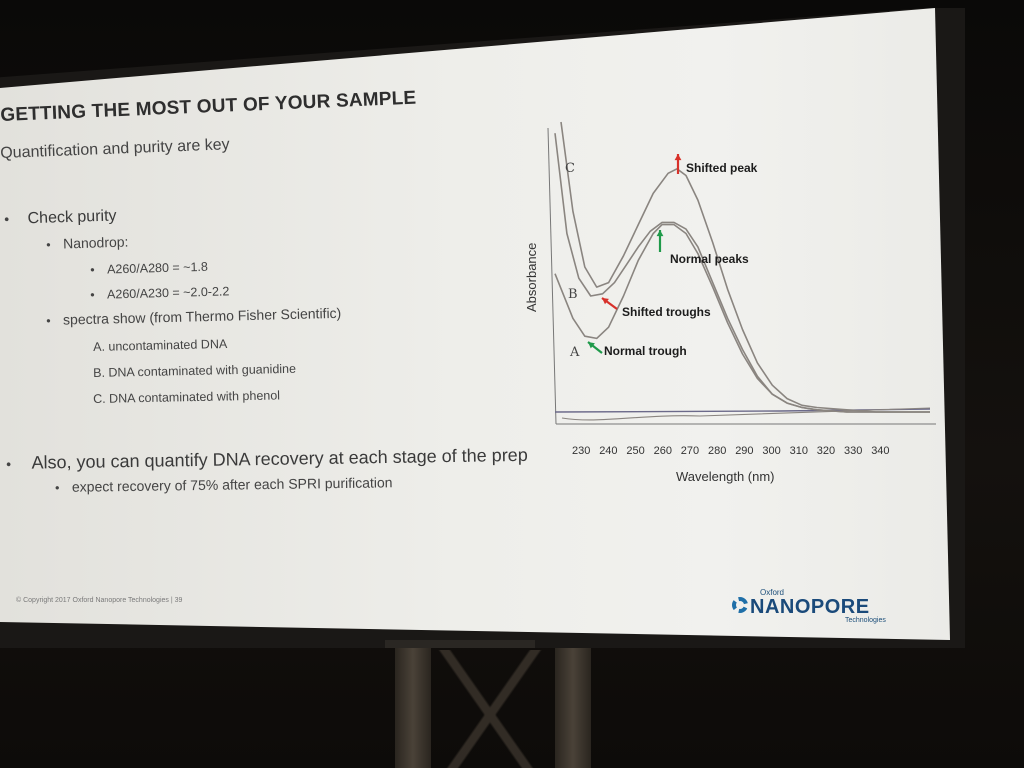 This screenshot has height=768, width=1024. I want to click on x-tick-label: 250, so click(635, 451).